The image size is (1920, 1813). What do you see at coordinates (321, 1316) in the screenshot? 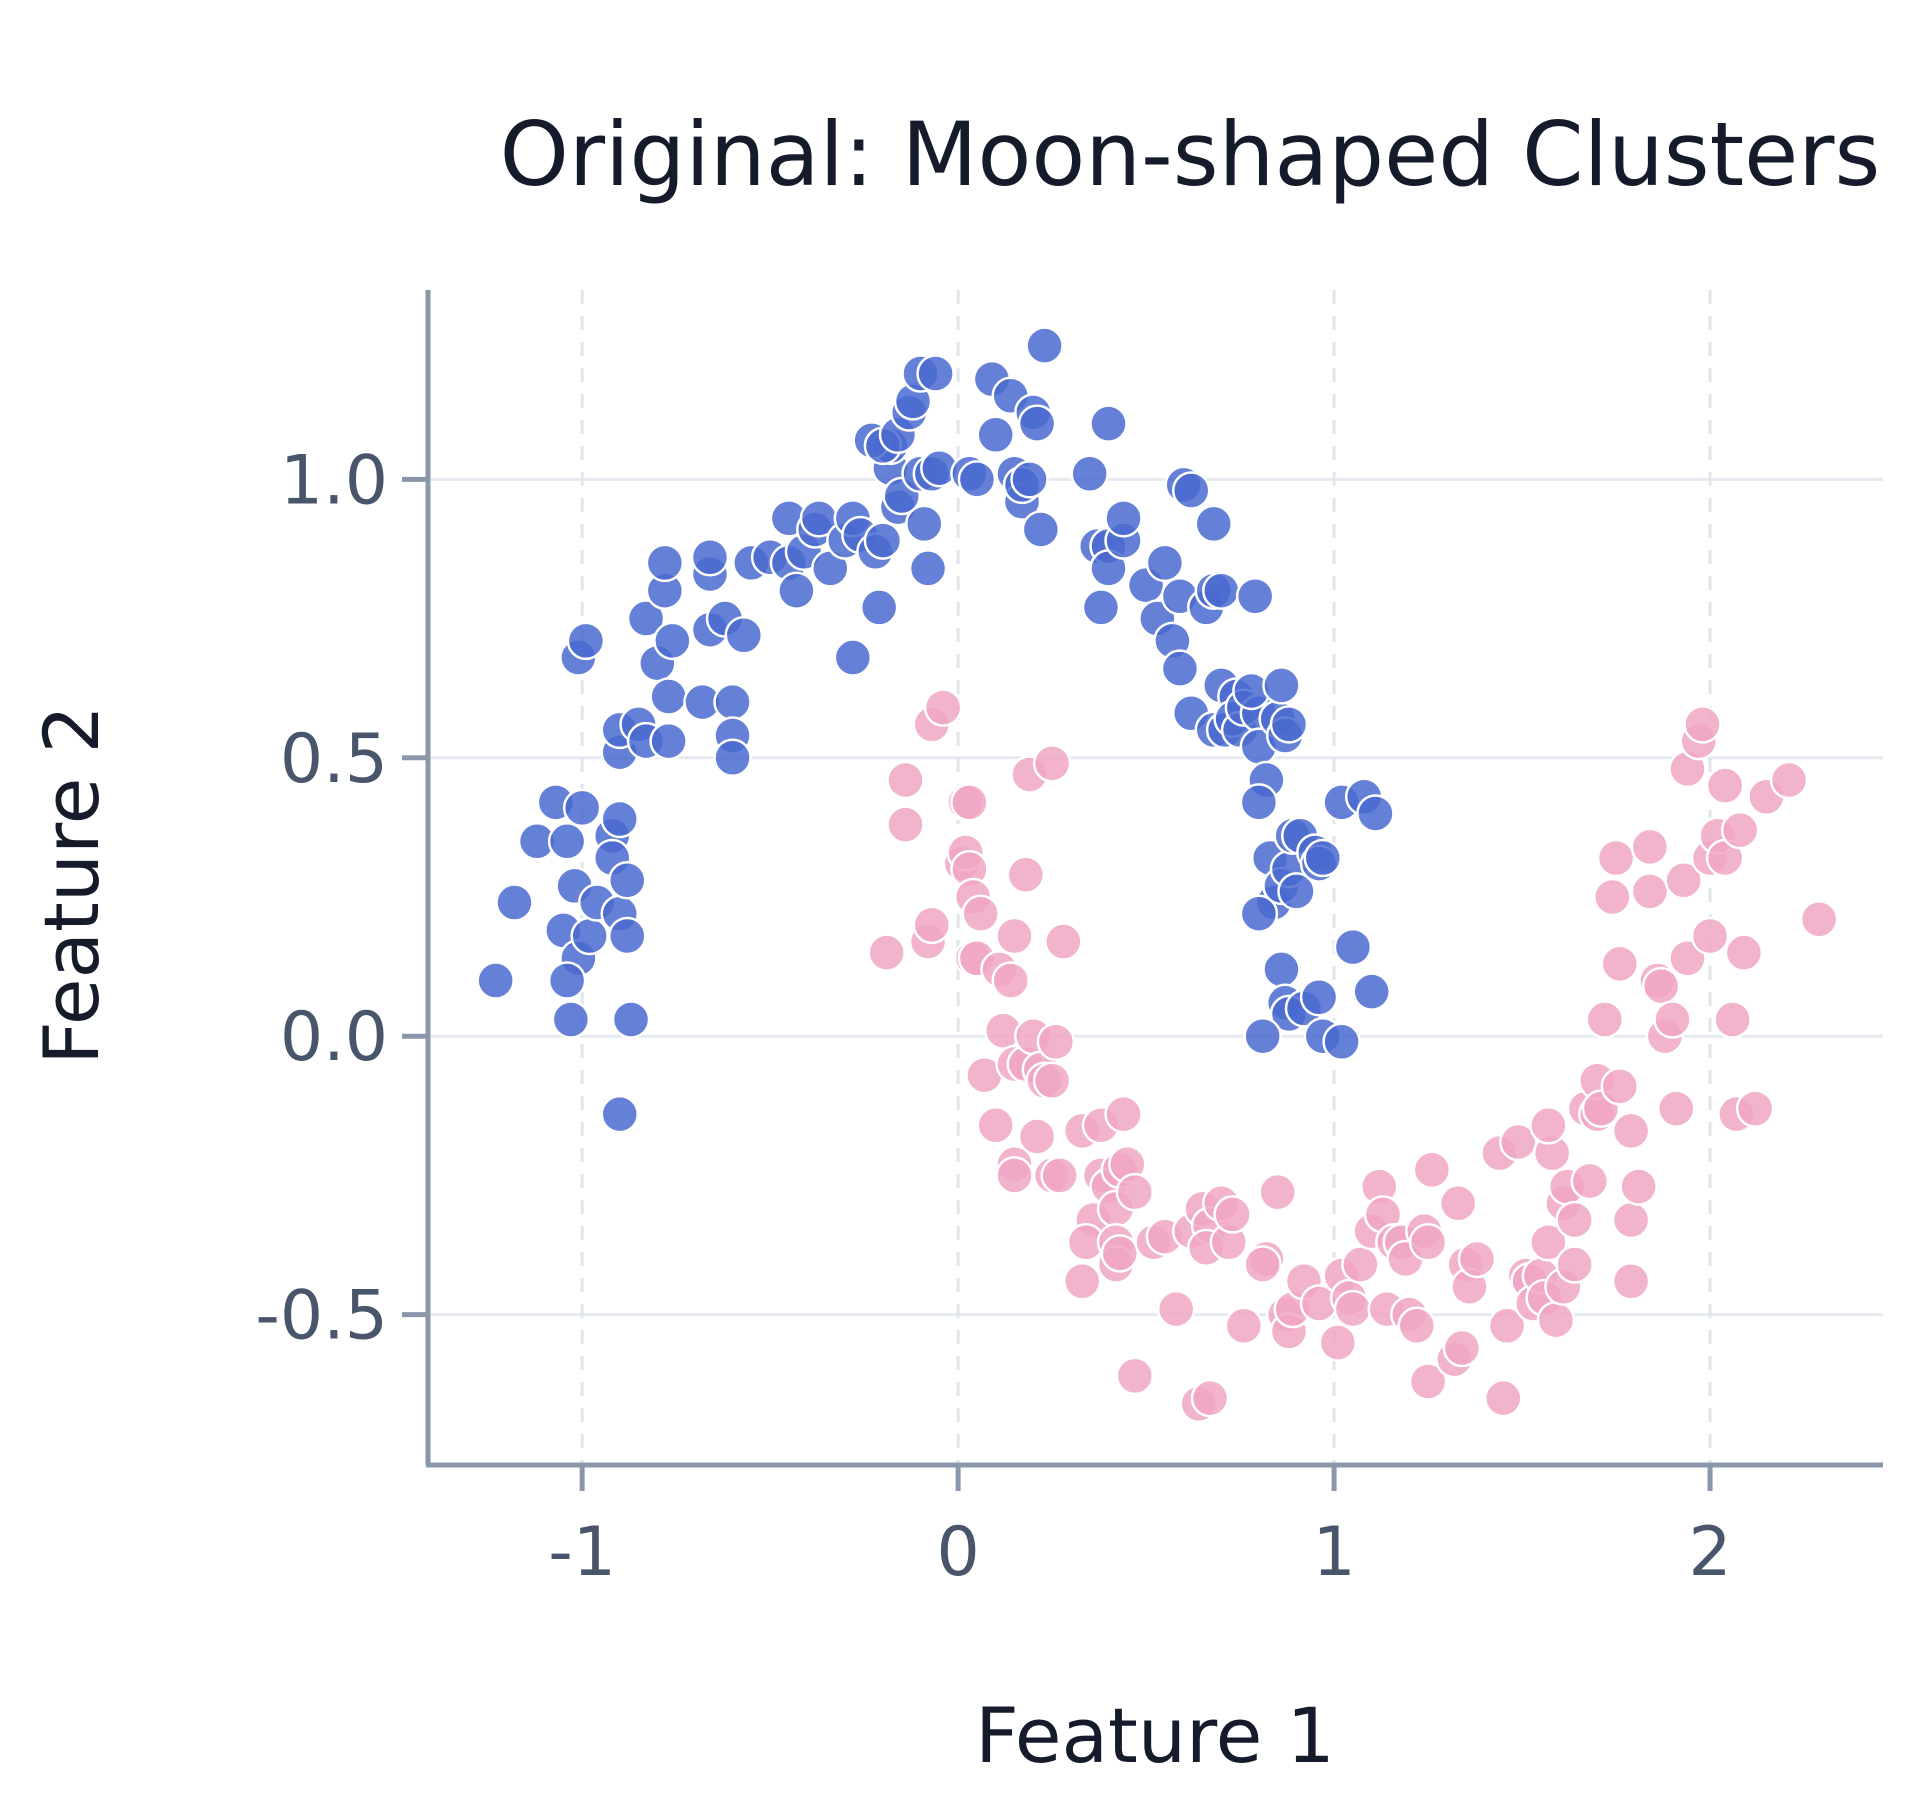
I see `y-tick-label: -0.5` at bounding box center [321, 1316].